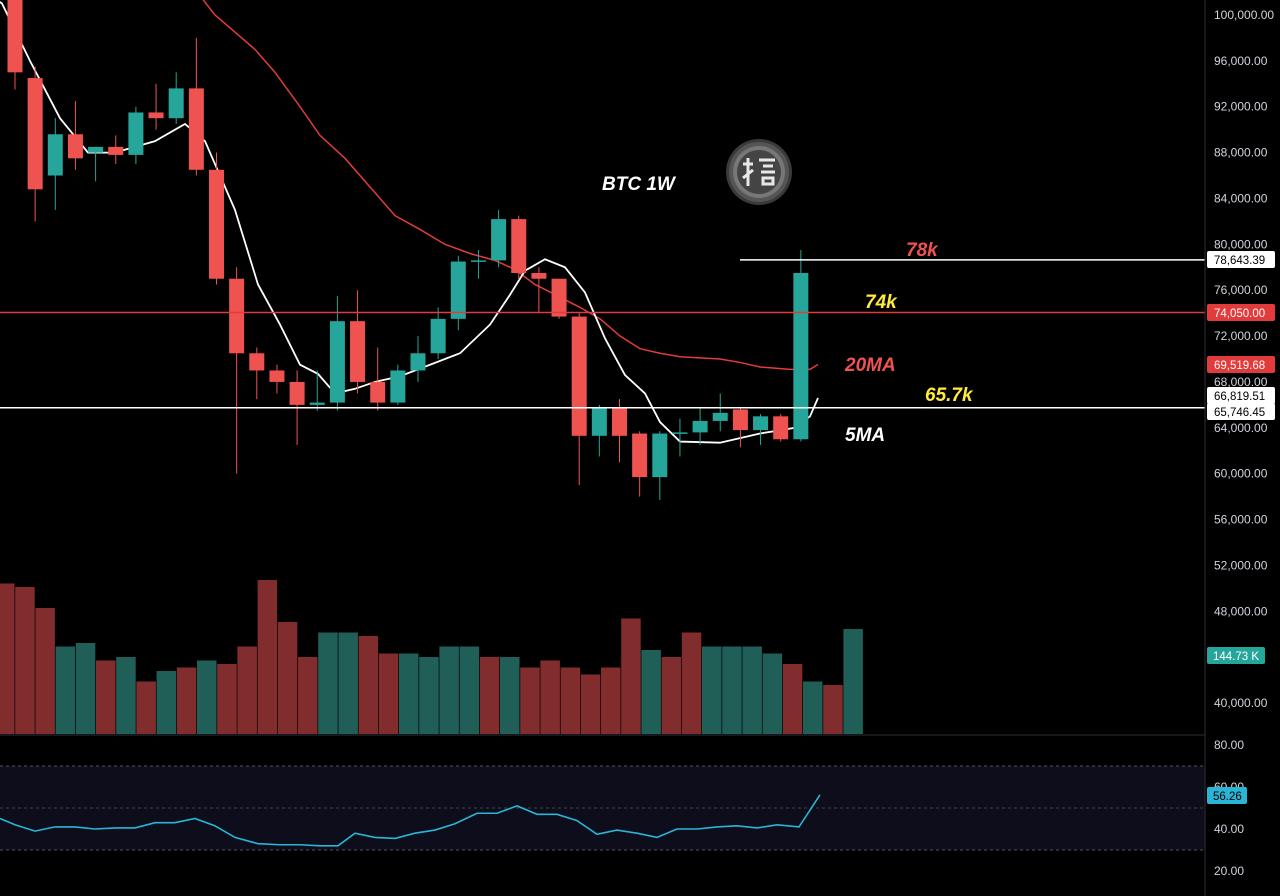 This screenshot has height=896, width=1280. Describe the element at coordinates (1244, 15) in the screenshot. I see `price-tick-label: 100,000.00` at that location.